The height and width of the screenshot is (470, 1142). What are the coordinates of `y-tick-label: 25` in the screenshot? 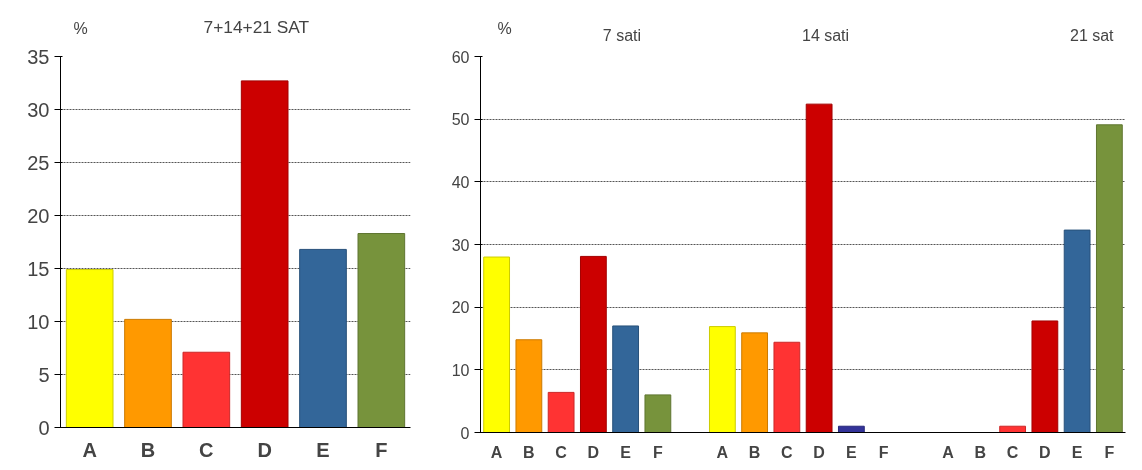 It's located at (38, 162).